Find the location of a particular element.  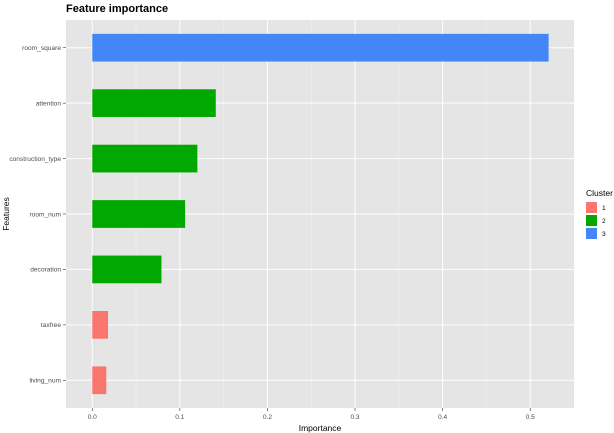

chart-title: Feature importance is located at coordinates (117, 9).